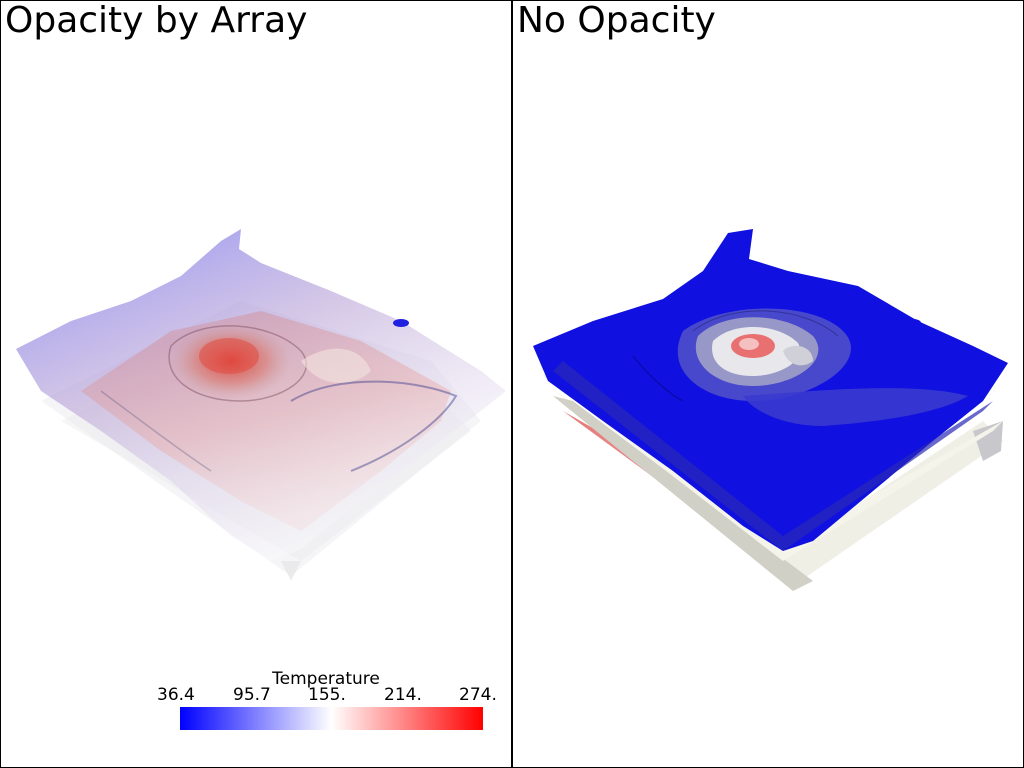 Image resolution: width=1024 pixels, height=768 pixels. What do you see at coordinates (176, 695) in the screenshot?
I see `scalar-bar-label-0: 36.4` at bounding box center [176, 695].